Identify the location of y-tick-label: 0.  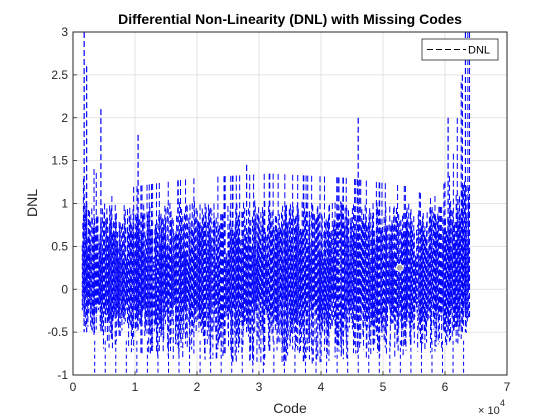
(64, 289).